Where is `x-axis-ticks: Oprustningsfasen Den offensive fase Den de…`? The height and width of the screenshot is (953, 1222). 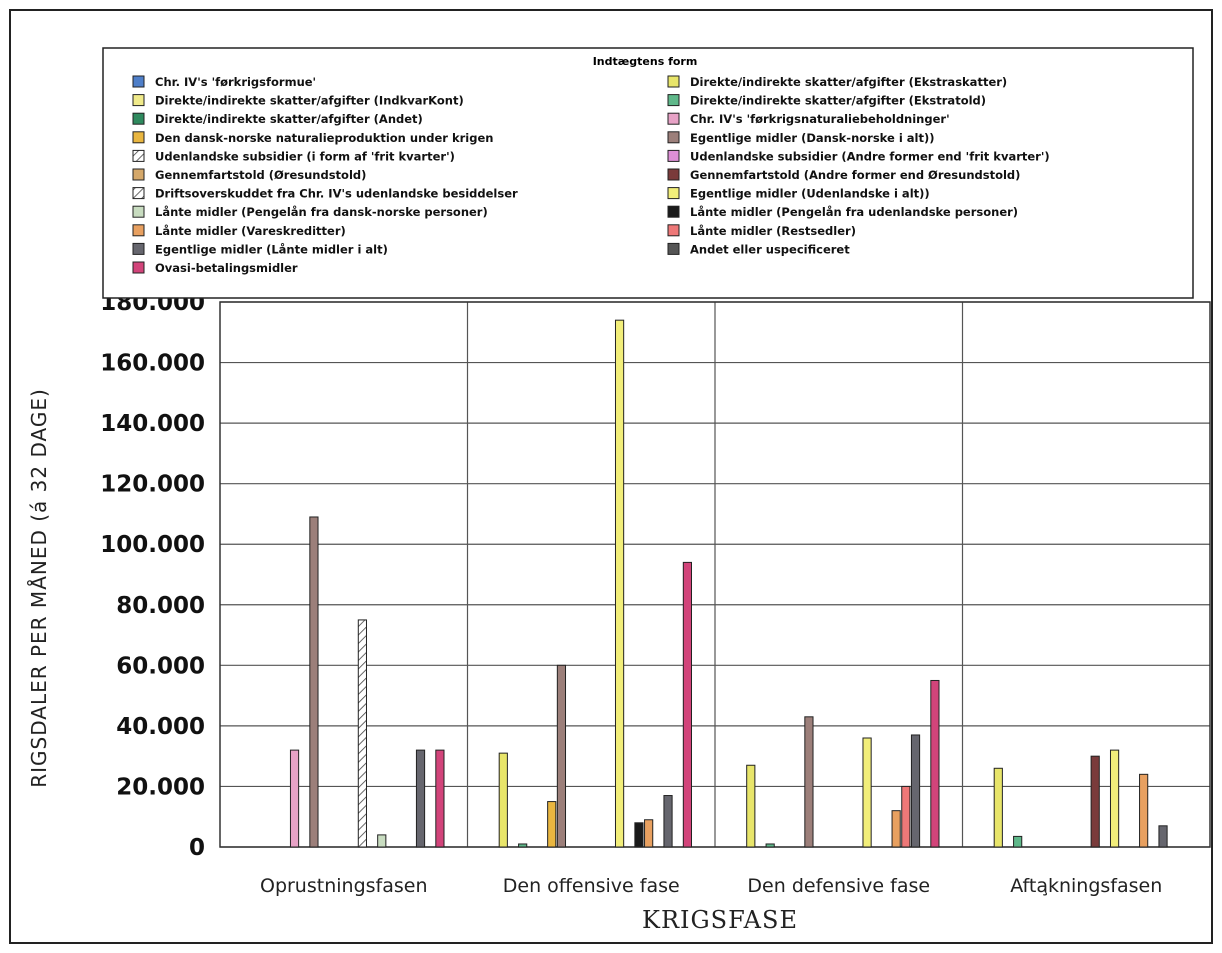 x-axis-ticks: Oprustningsfasen Den offensive fase Den de… is located at coordinates (711, 886).